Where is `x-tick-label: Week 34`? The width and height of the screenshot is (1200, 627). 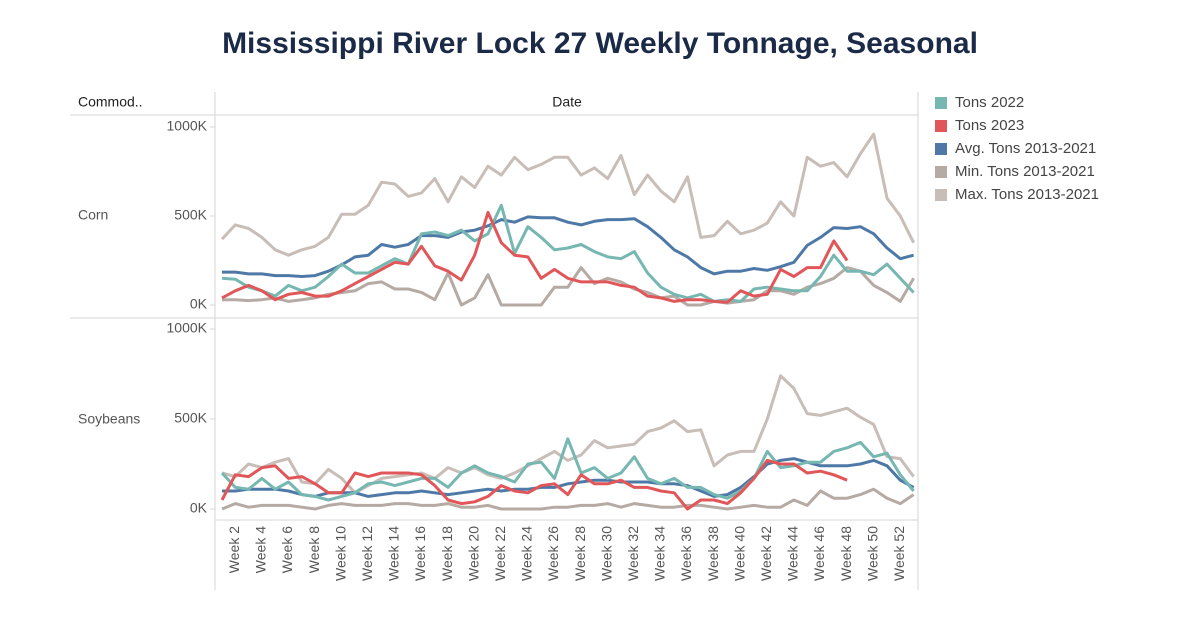 x-tick-label: Week 34 is located at coordinates (660, 553).